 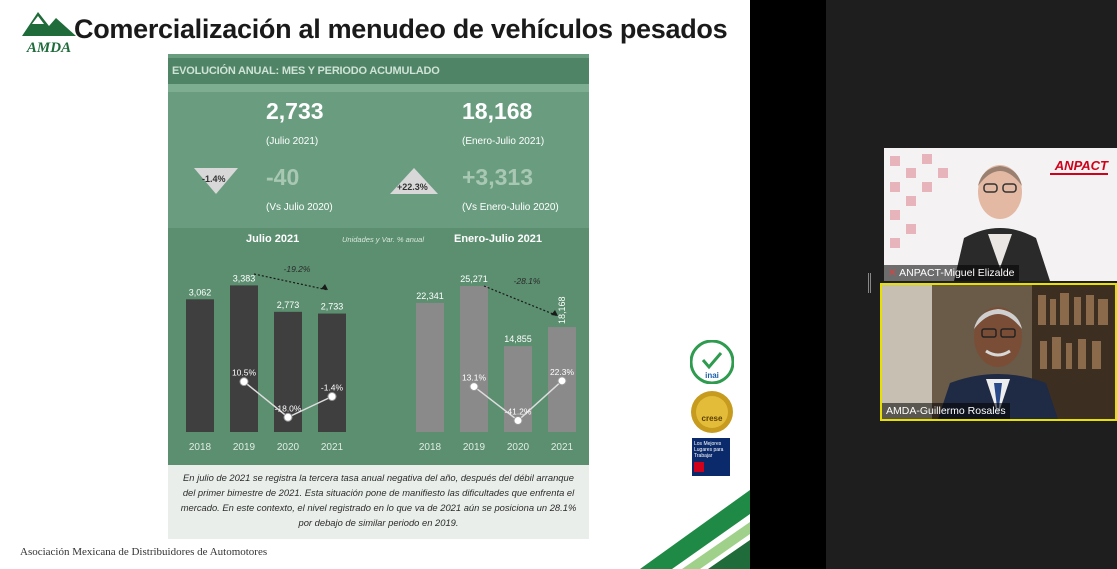 What do you see at coordinates (712, 362) in the screenshot?
I see `inai-badge: inai` at bounding box center [712, 362].